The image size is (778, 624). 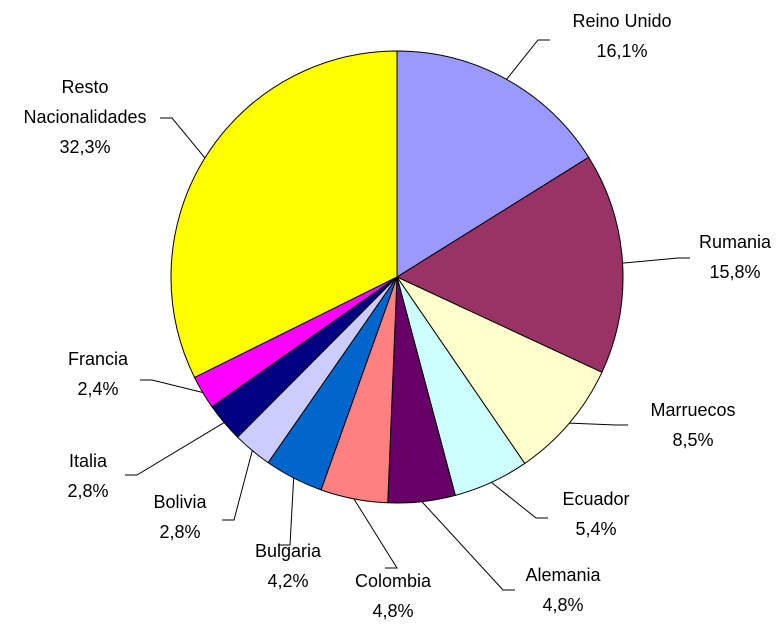 What do you see at coordinates (180, 502) in the screenshot?
I see `category-label: Bolivia` at bounding box center [180, 502].